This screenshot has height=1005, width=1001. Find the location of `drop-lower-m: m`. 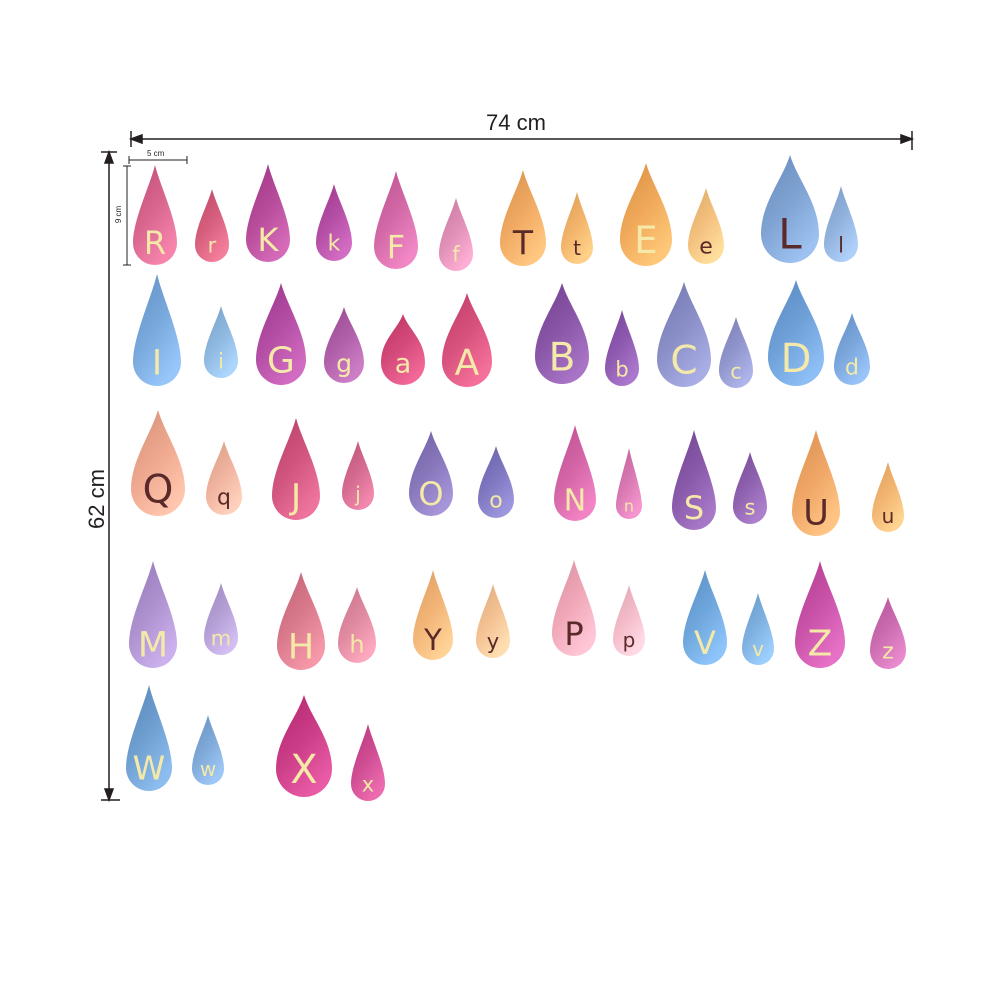

drop-lower-m: m is located at coordinates (221, 619).